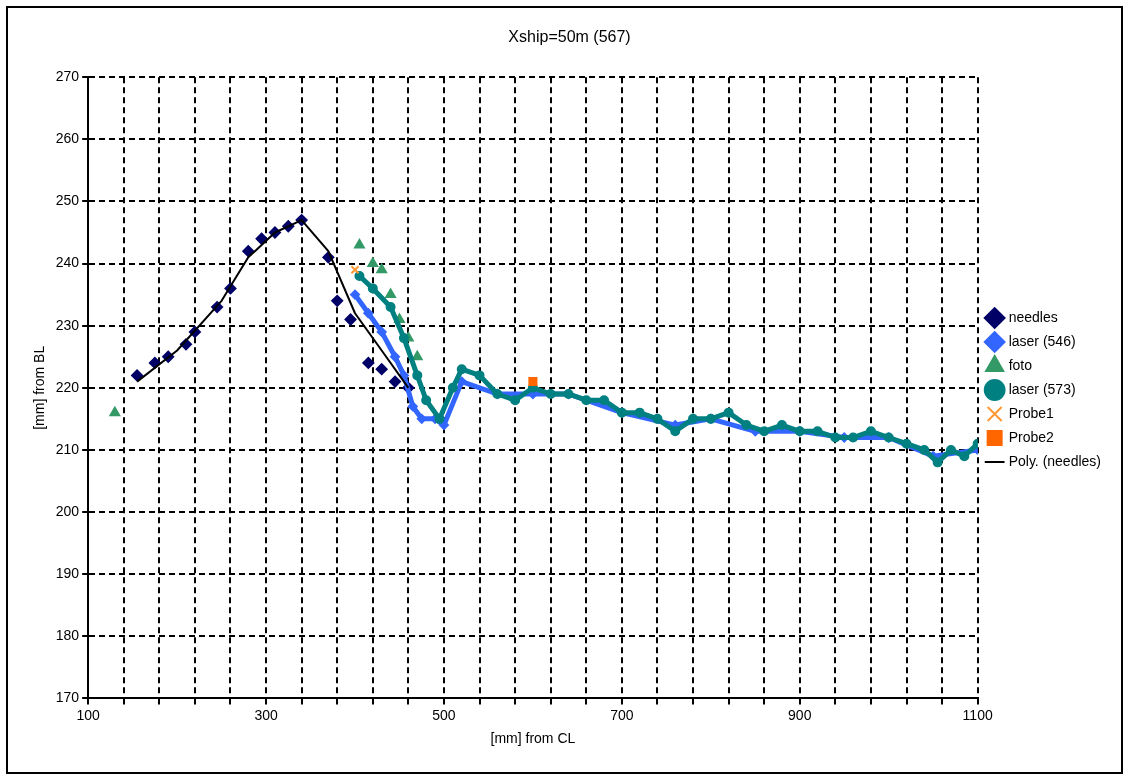 The image size is (1127, 778). Describe the element at coordinates (1020, 364) in the screenshot. I see `legend-label: foto` at that location.